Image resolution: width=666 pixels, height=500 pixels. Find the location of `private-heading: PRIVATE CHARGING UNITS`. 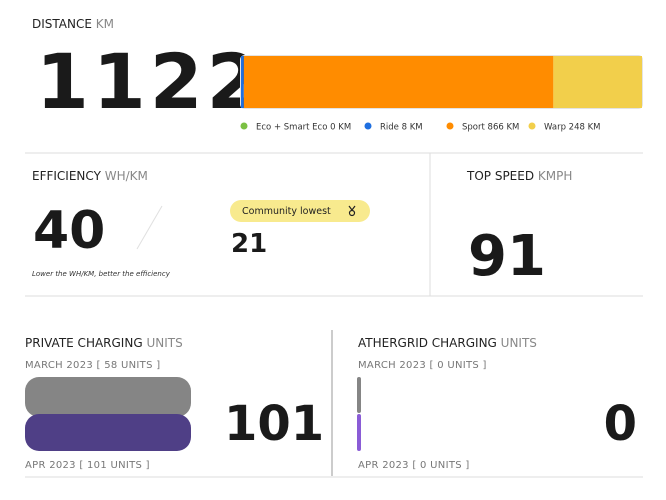

private-heading: PRIVATE CHARGING UNITS is located at coordinates (104, 343).